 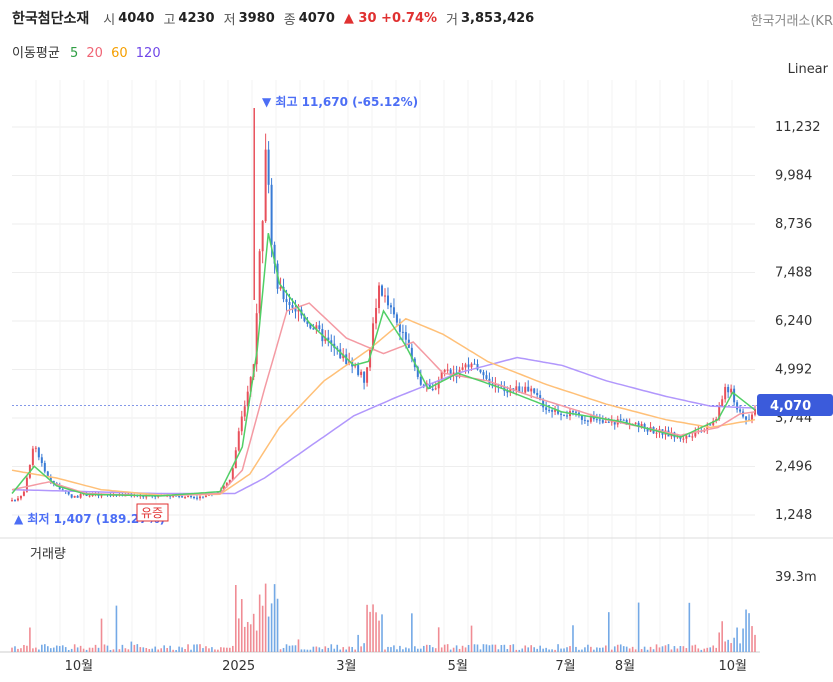 What do you see at coordinates (79, 666) in the screenshot?
I see `x-tick-label: 10월` at bounding box center [79, 666].